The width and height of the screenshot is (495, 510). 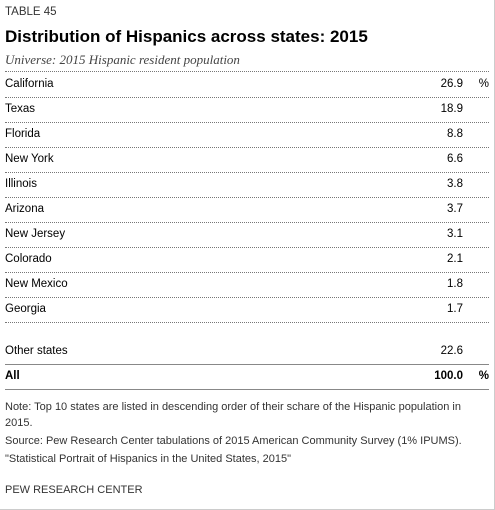 What do you see at coordinates (455, 209) in the screenshot?
I see `row-value: 3.7` at bounding box center [455, 209].